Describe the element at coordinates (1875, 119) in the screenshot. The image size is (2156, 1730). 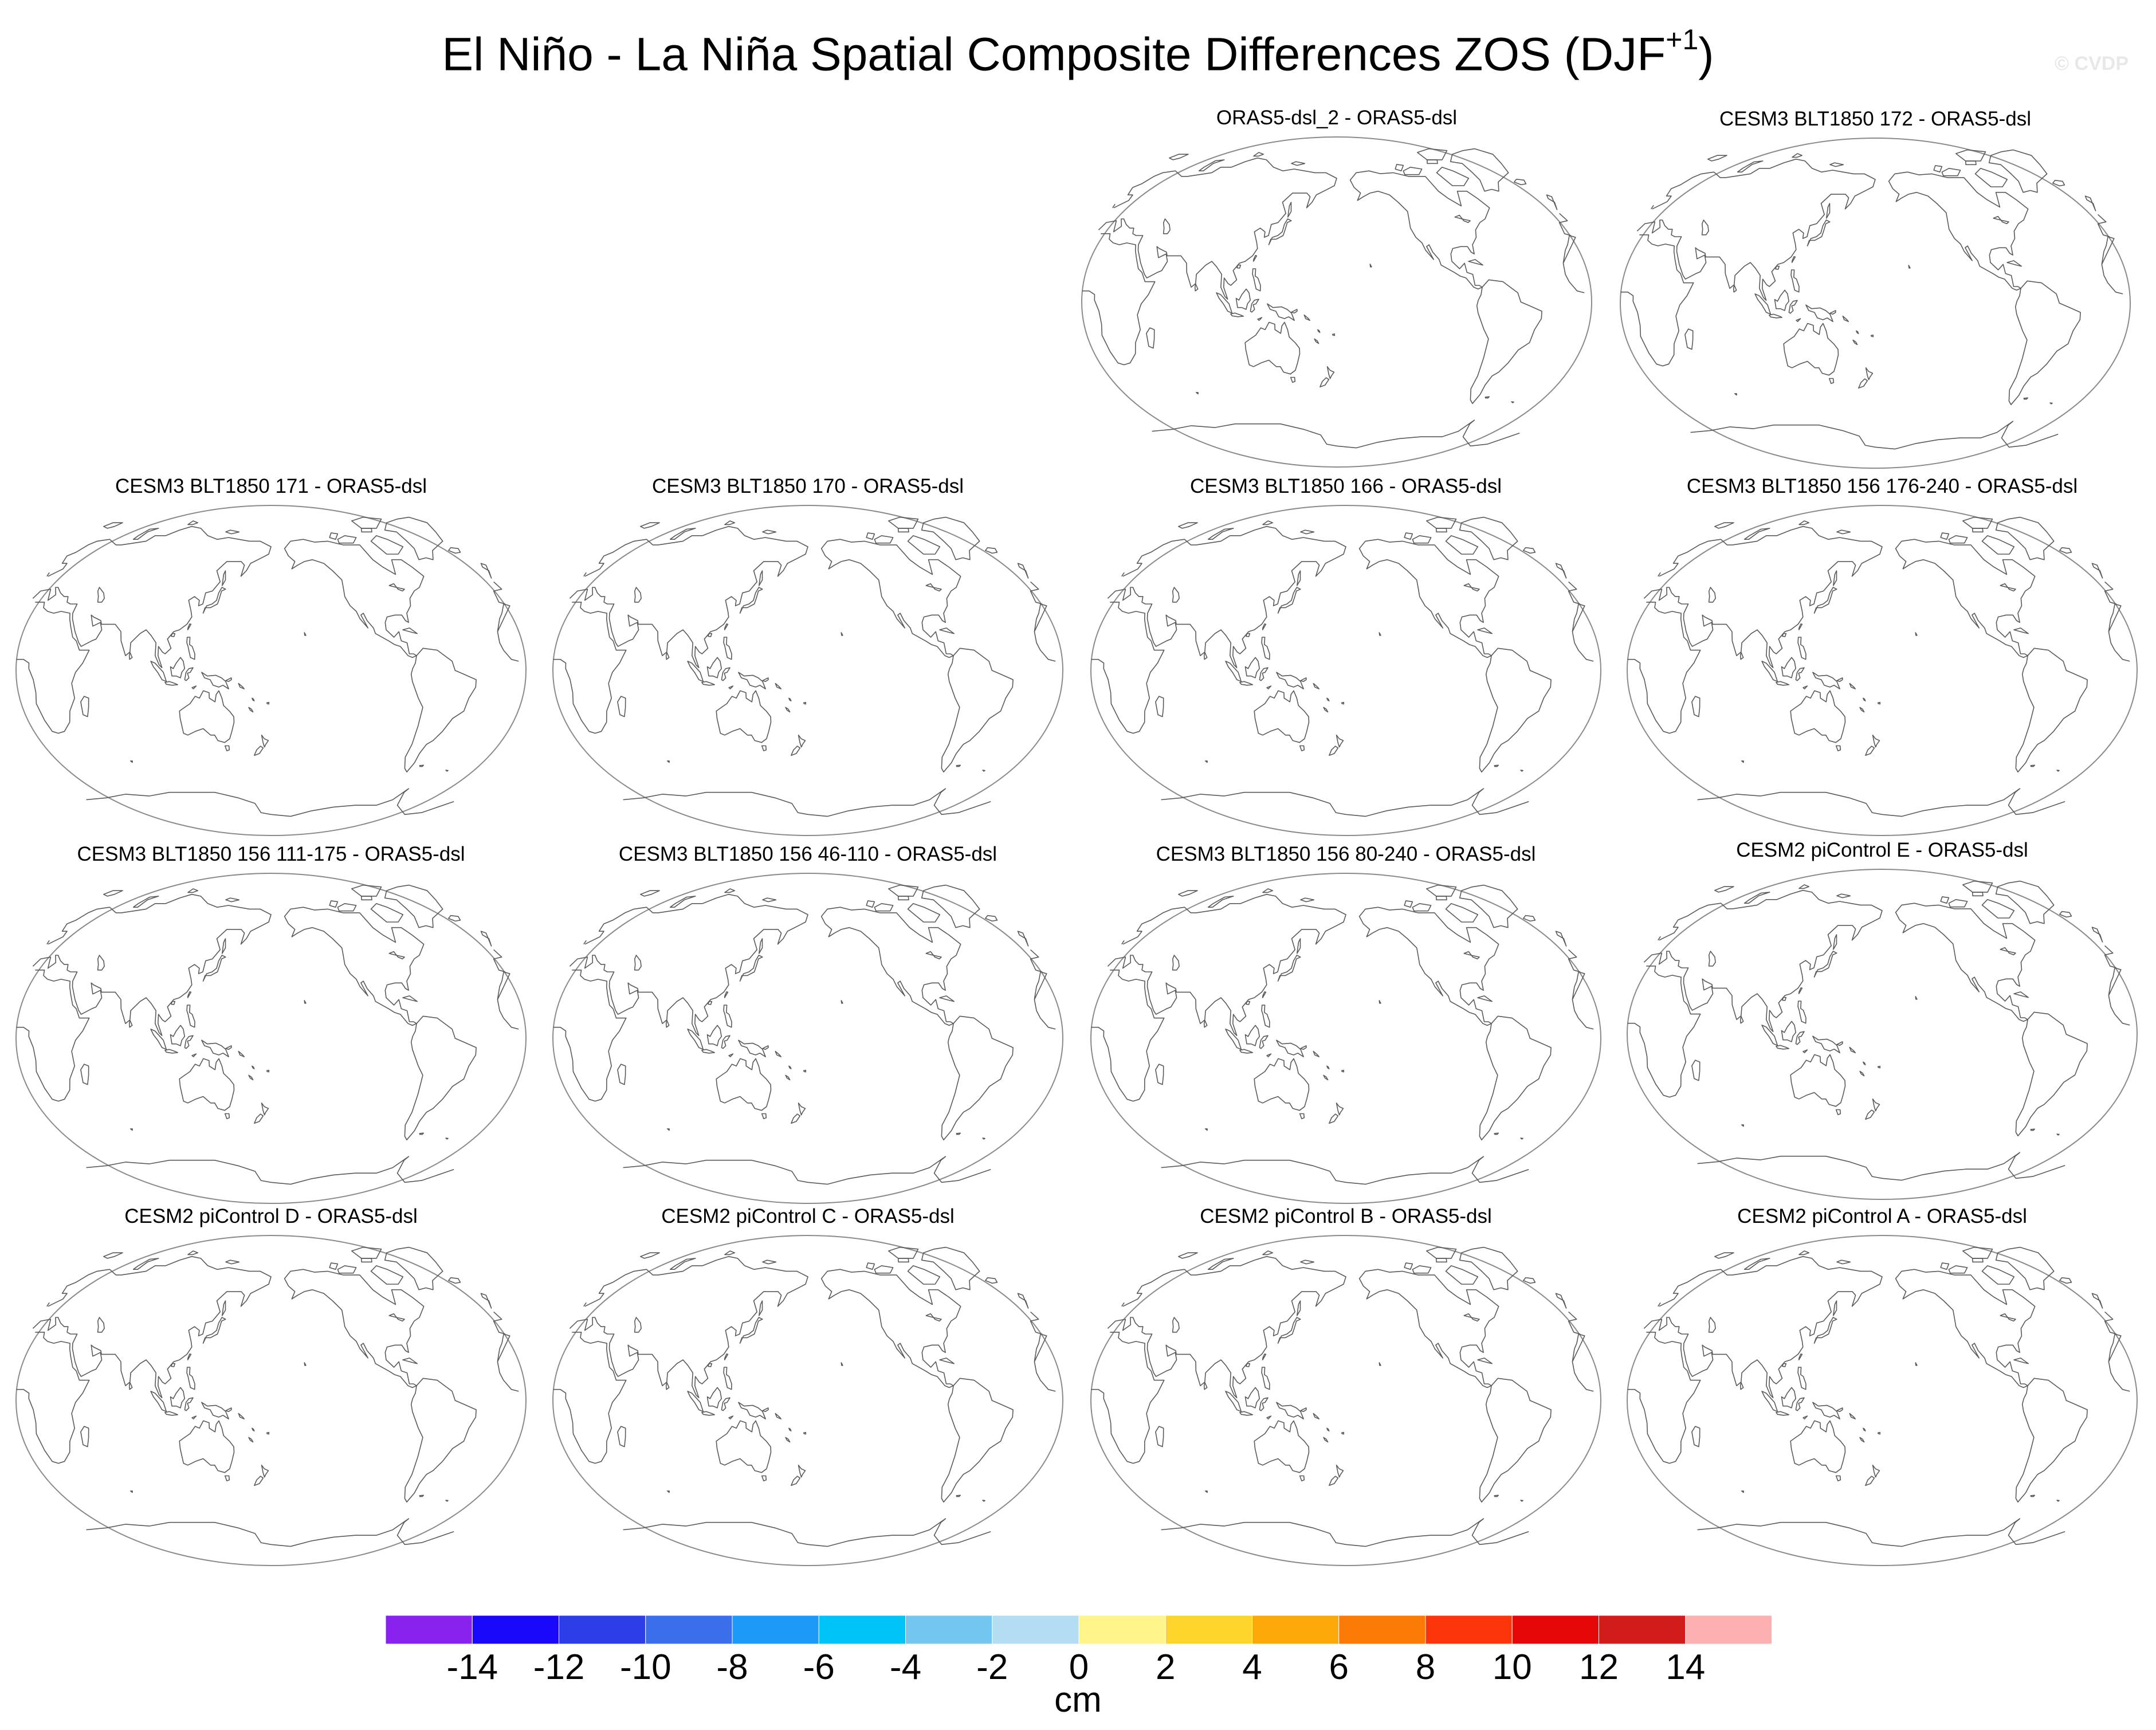
I see `panel-title: CESM3 BLT1850 172 - ORAS5-dsl` at that location.